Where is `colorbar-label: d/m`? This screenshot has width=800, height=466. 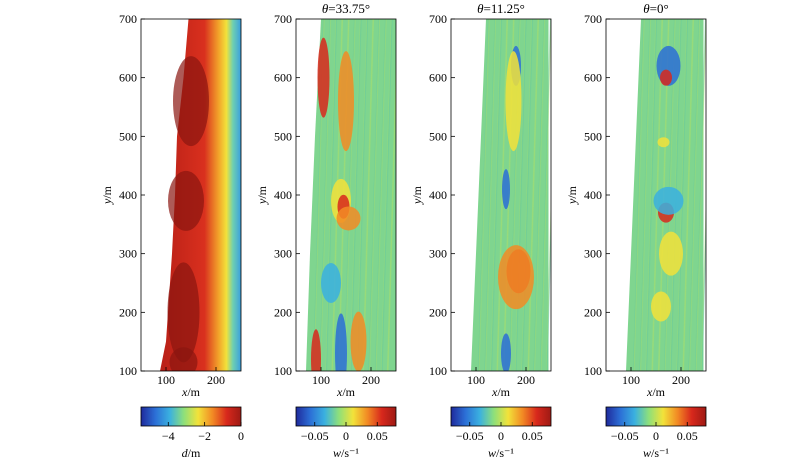 colorbar-label: d/m is located at coordinates (191, 453).